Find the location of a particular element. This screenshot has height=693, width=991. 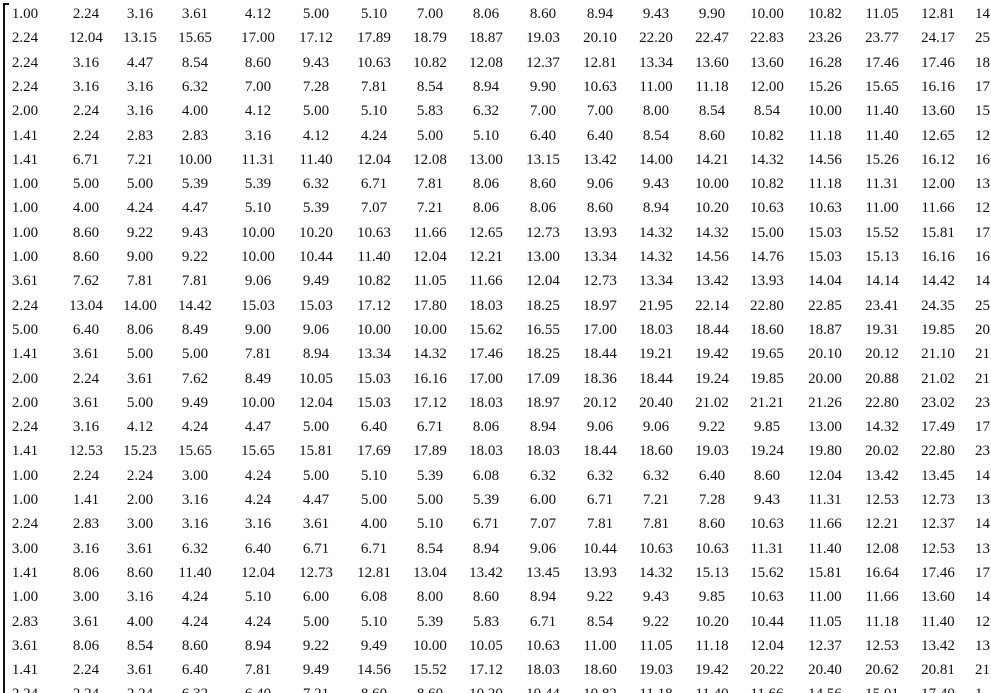

matrix-cell: 1.00 is located at coordinates (25, 597).